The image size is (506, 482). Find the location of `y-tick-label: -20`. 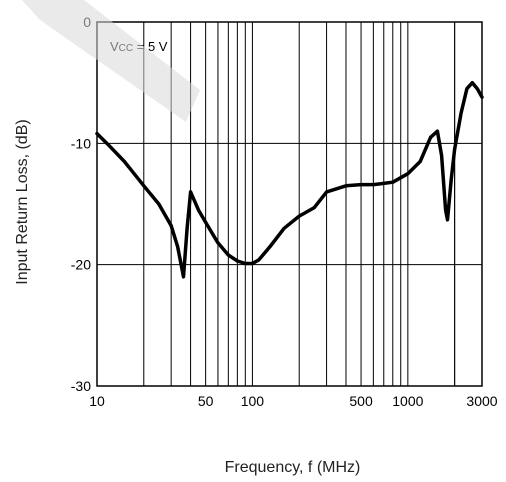

y-tick-label: -20 is located at coordinates (81, 265).